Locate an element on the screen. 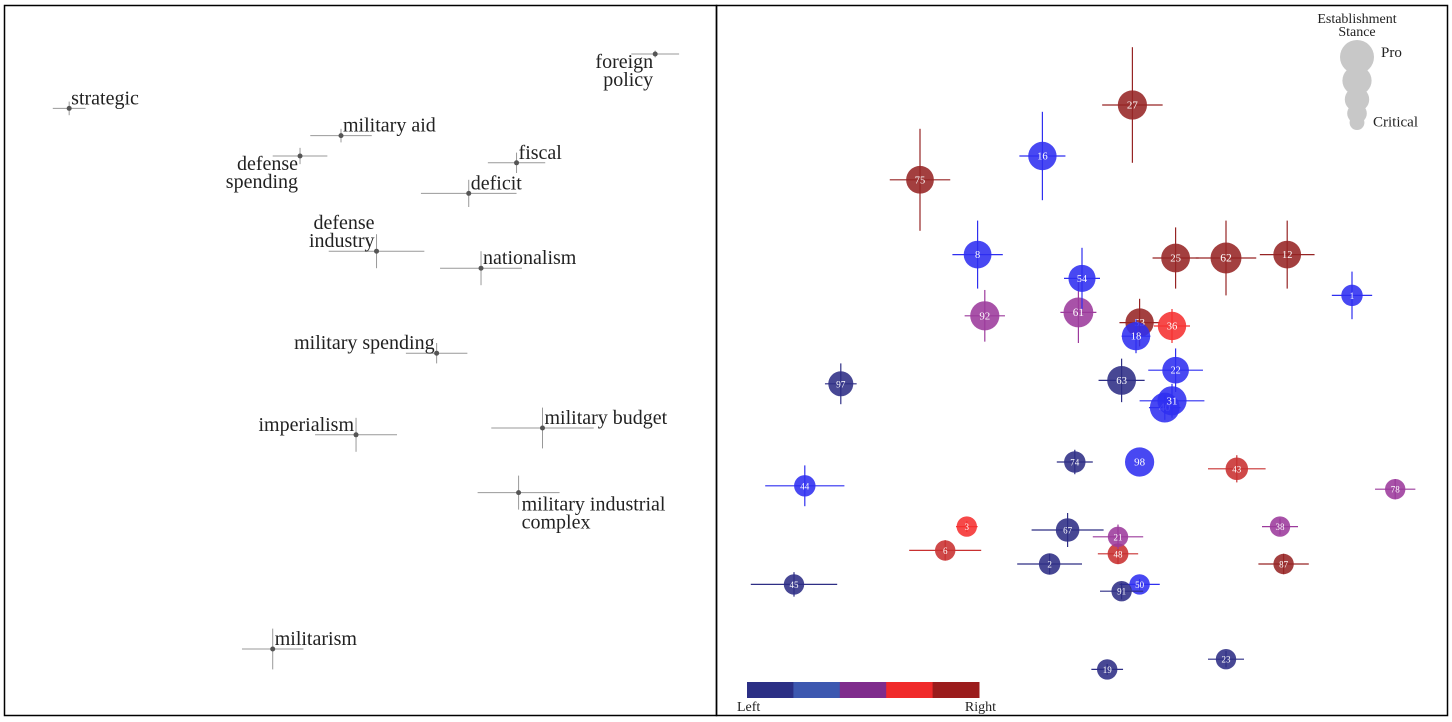 The width and height of the screenshot is (1452, 722). outlet-98-label: 98 is located at coordinates (1139, 463).